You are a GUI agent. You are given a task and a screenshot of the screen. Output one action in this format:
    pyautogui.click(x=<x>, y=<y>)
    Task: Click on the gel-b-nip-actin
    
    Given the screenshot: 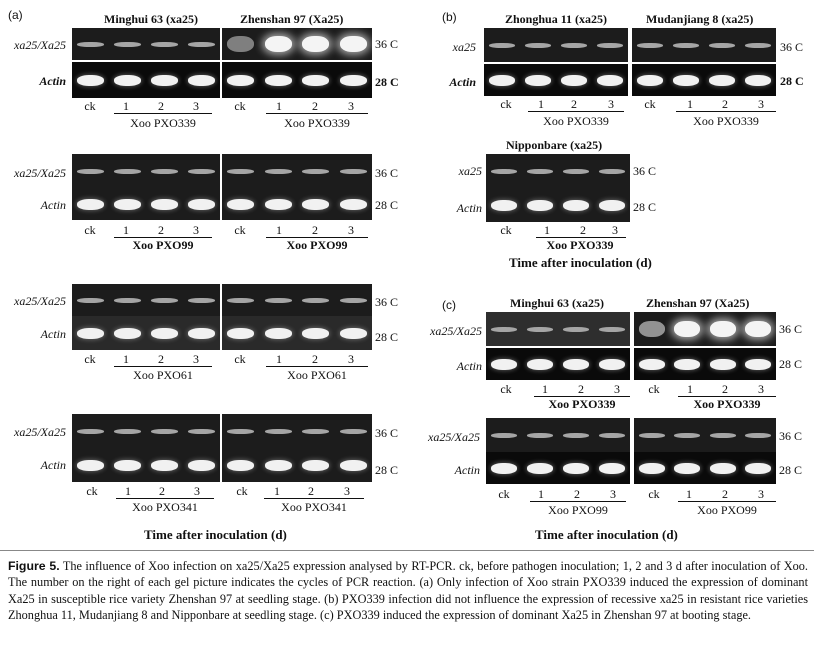 What is the action you would take?
    pyautogui.click(x=558, y=205)
    